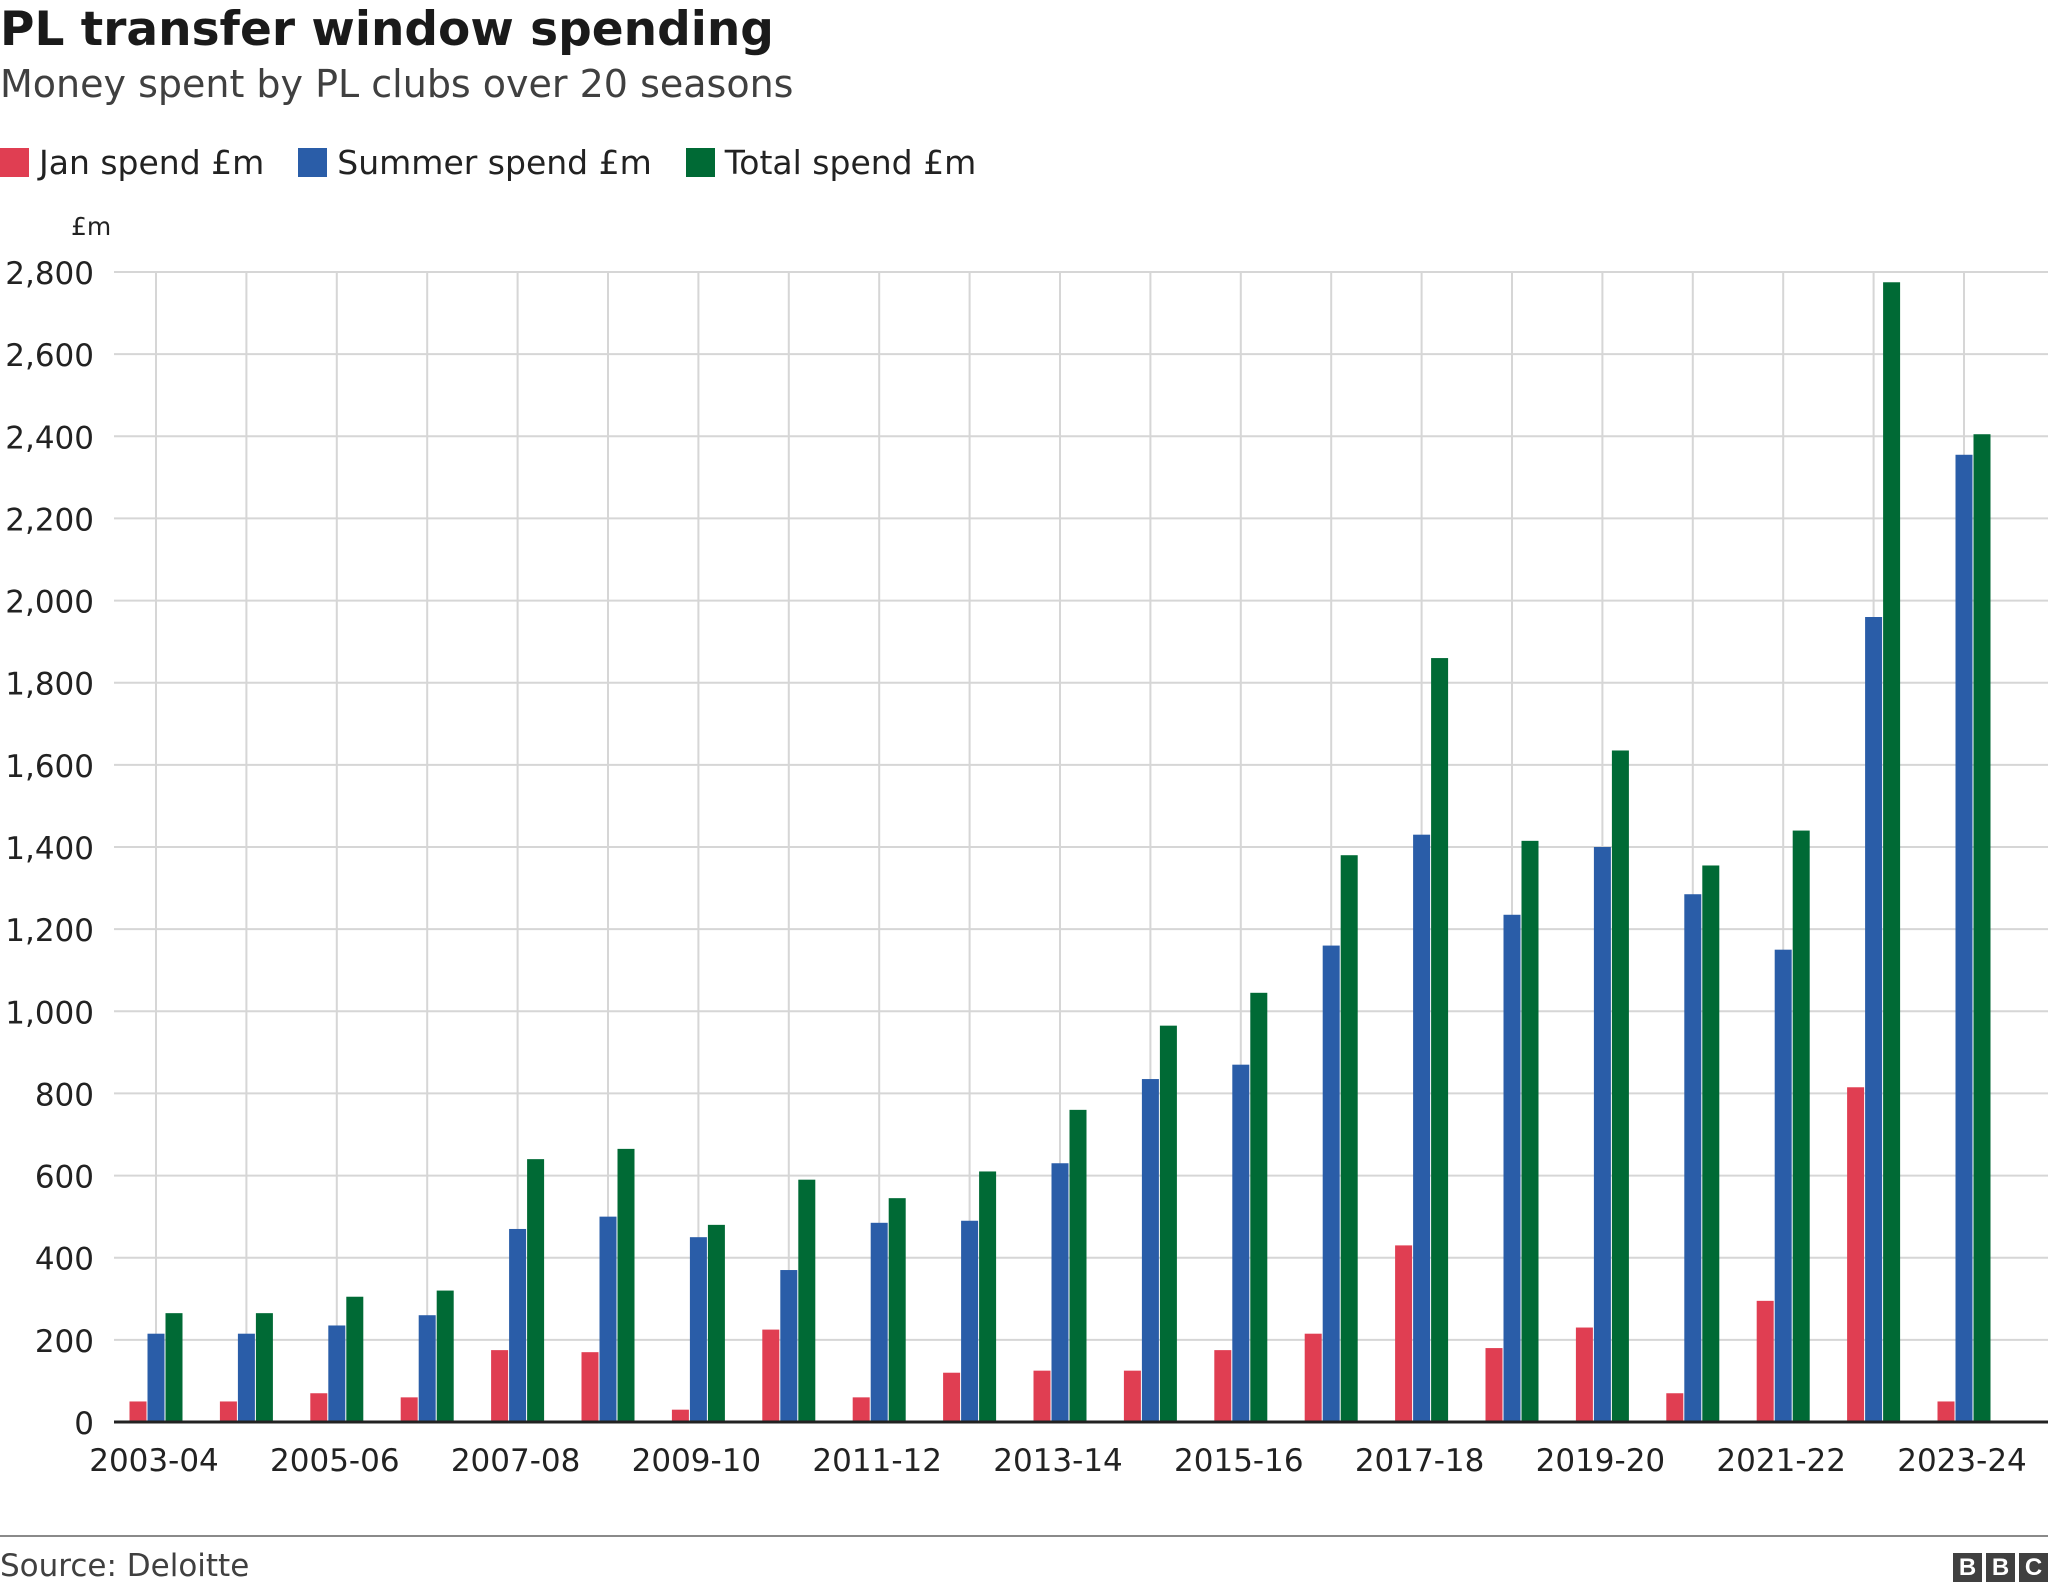 This screenshot has width=2048, height=1594. Describe the element at coordinates (49, 438) in the screenshot. I see `y-tick-label: 2,400` at that location.